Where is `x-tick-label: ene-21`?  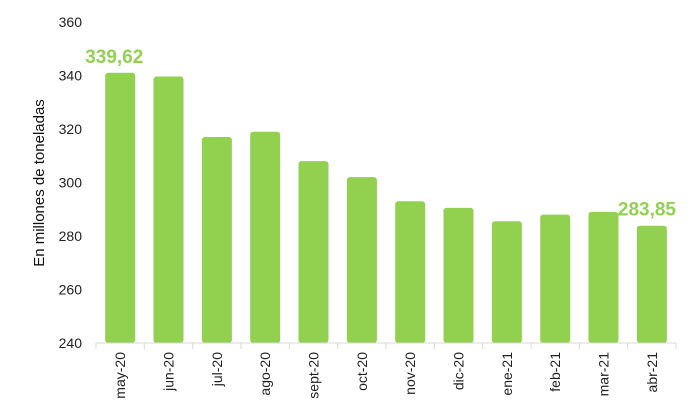
x-tick-label: ene-21 is located at coordinates (507, 374).